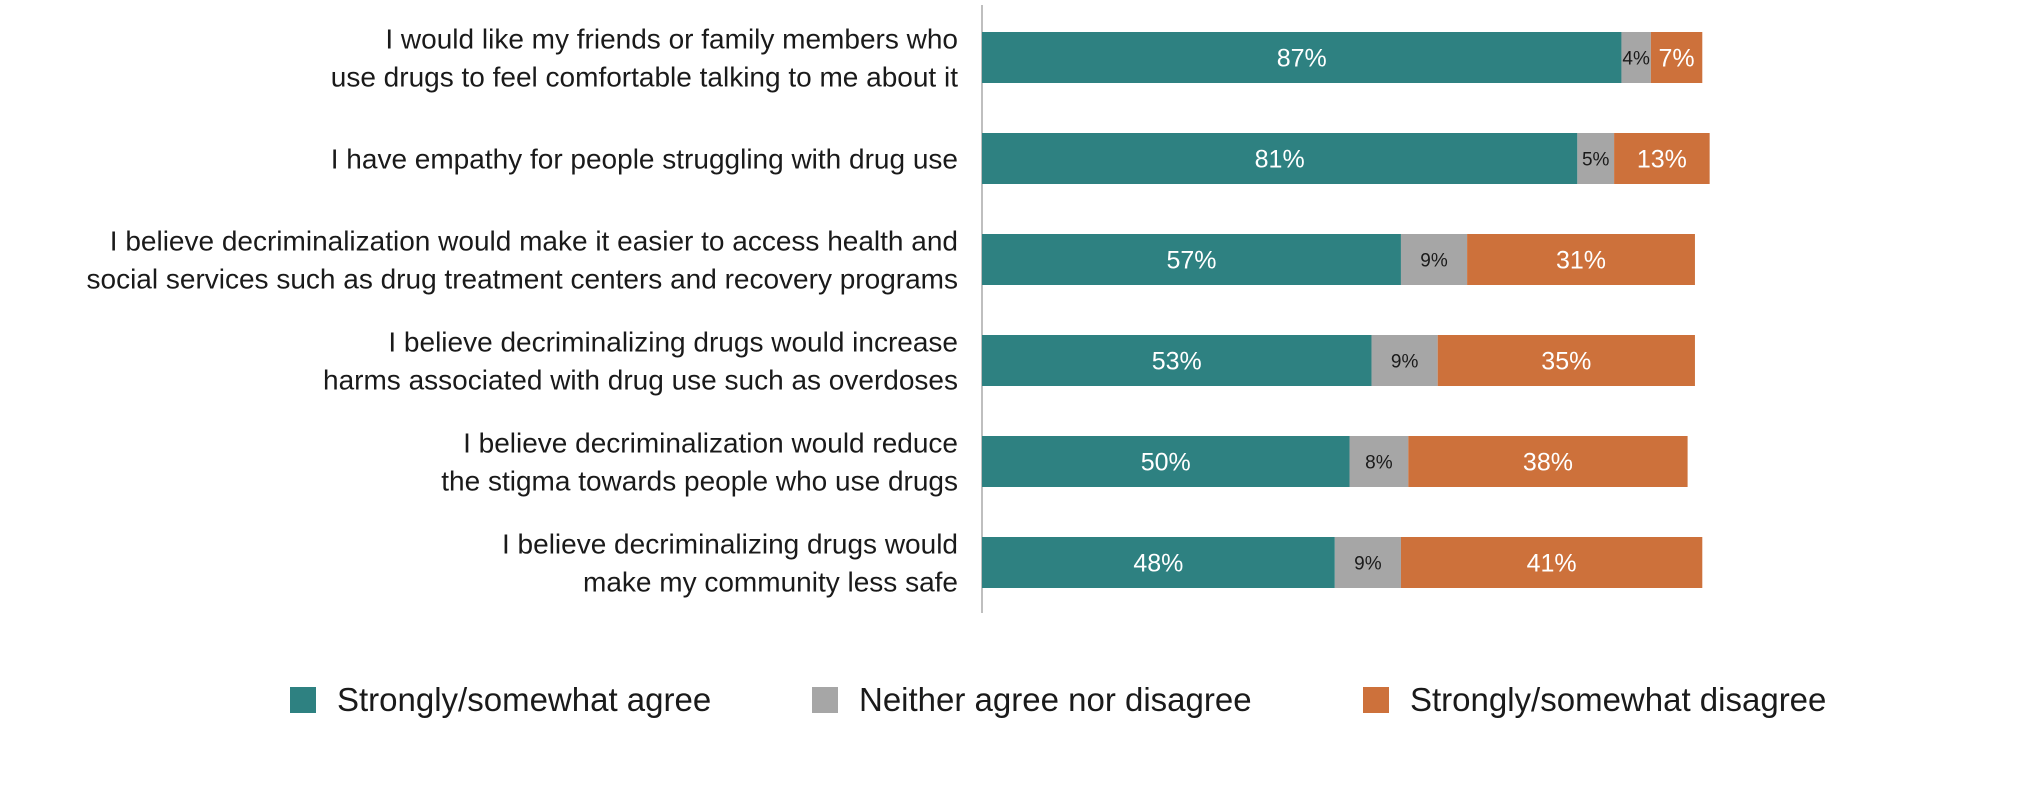 The height and width of the screenshot is (800, 2025). What do you see at coordinates (770, 582) in the screenshot?
I see `category-label-line: make my community less safe` at bounding box center [770, 582].